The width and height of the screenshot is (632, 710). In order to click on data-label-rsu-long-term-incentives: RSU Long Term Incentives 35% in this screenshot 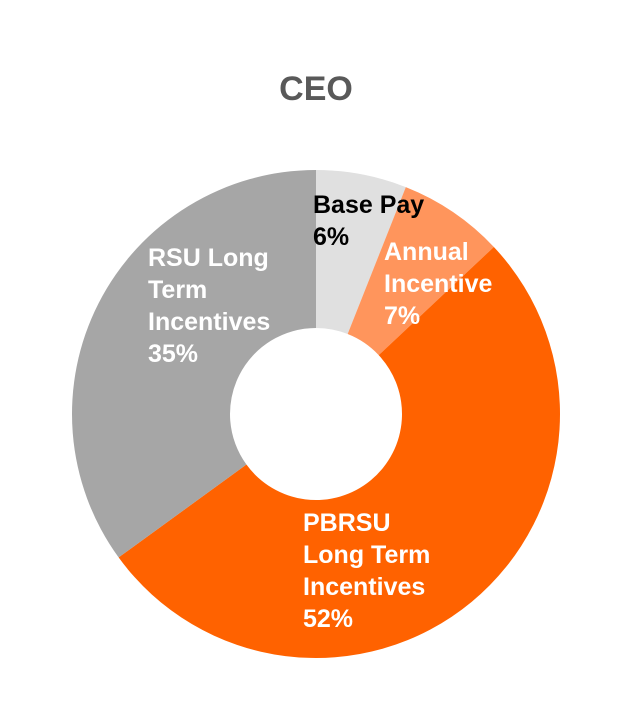, I will do `click(209, 306)`.